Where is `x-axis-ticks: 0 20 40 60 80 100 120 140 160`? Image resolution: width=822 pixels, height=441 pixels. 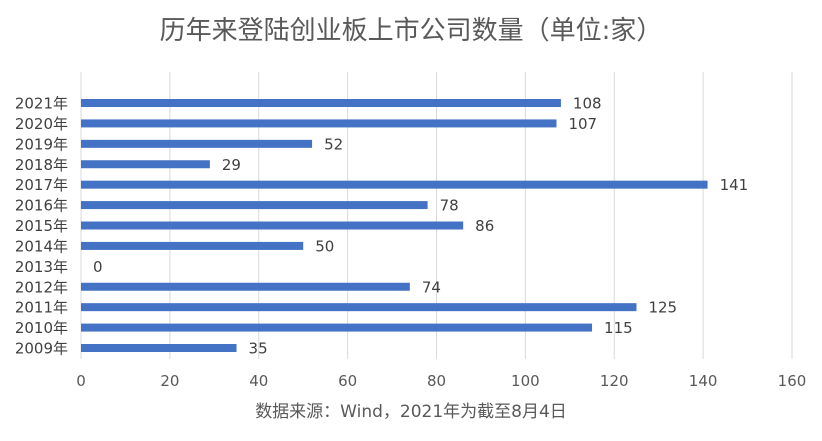
x-axis-ticks: 0 20 40 60 80 100 120 140 160 is located at coordinates (441, 381).